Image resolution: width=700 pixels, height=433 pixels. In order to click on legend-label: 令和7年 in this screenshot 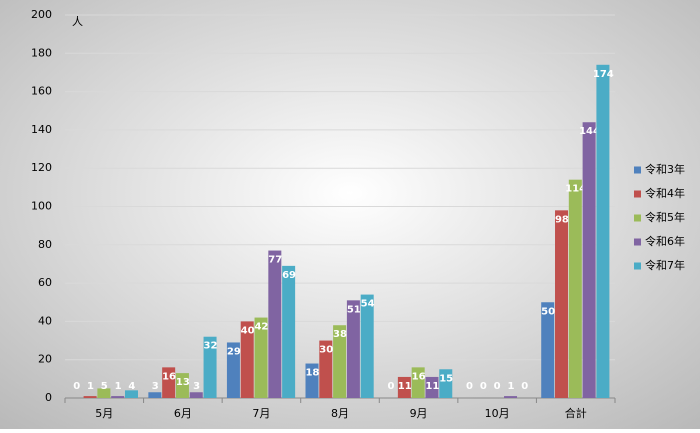, I will do `click(665, 265)`.